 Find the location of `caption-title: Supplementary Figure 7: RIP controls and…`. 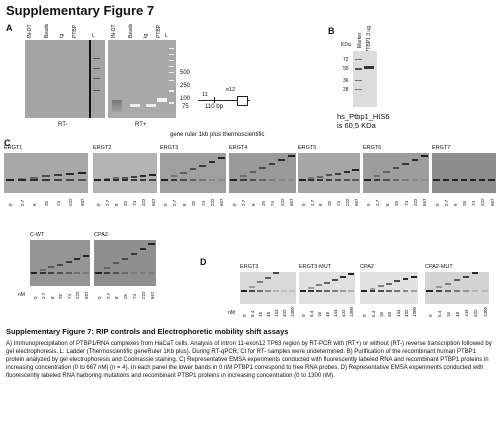

caption-title: Supplementary Figure 7: RIP controls and… is located at coordinates (147, 331).